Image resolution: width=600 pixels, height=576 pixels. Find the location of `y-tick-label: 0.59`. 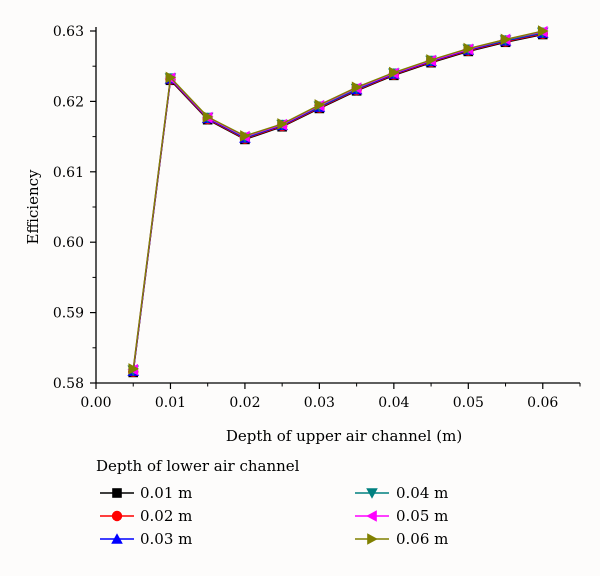

y-tick-label: 0.59 is located at coordinates (68, 314).